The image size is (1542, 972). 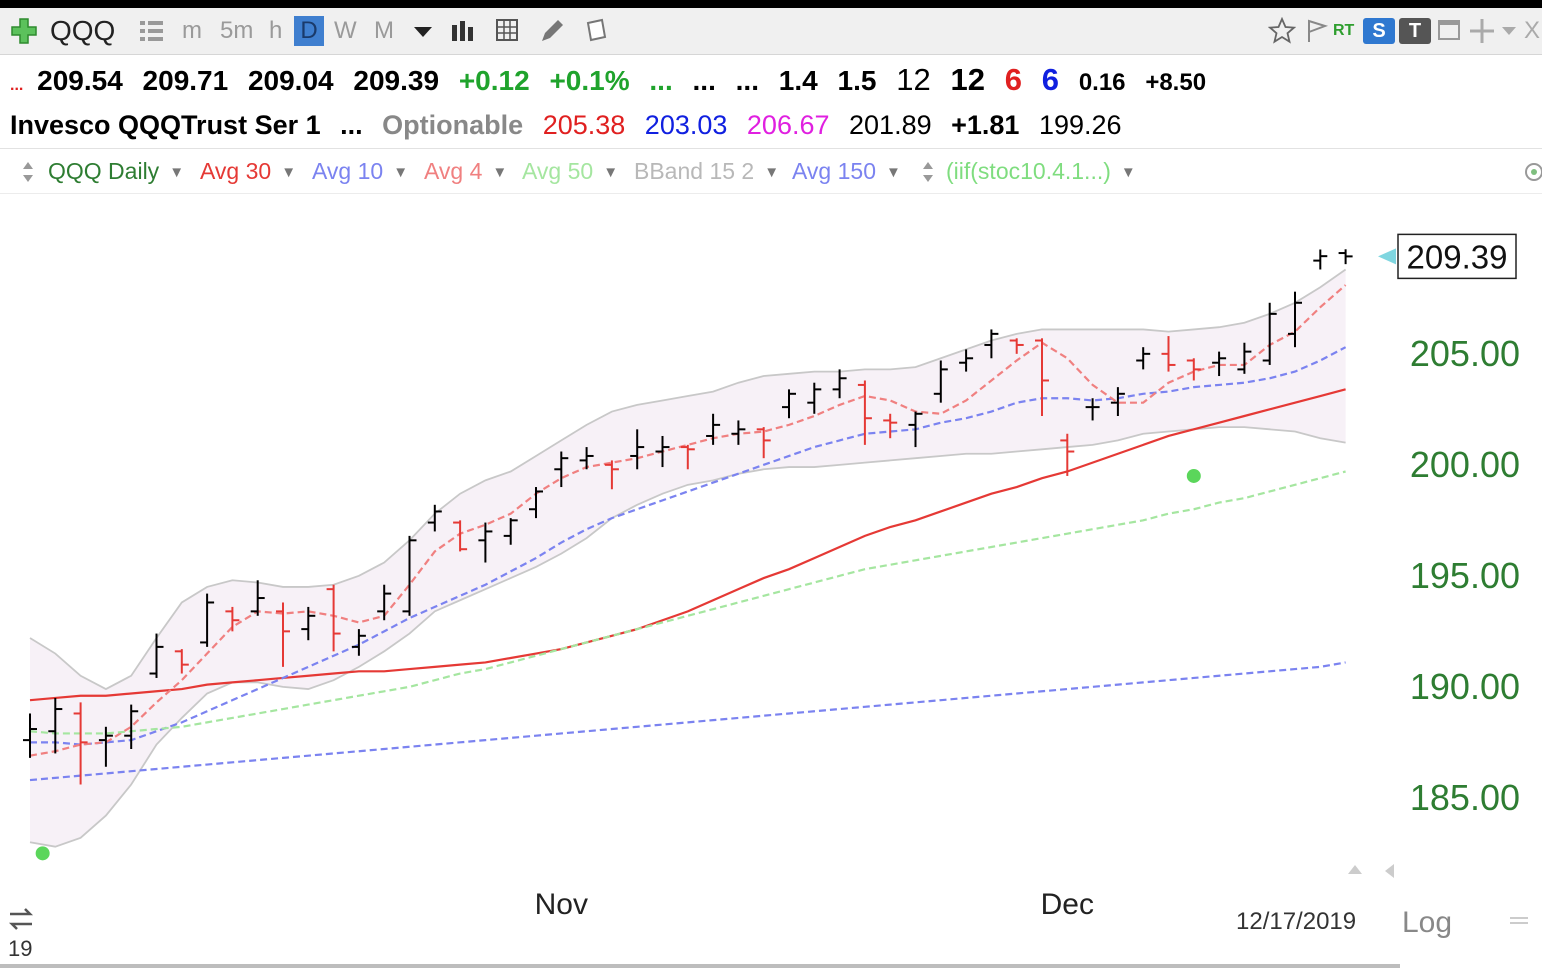 What do you see at coordinates (345, 30) in the screenshot?
I see `timeframe-w: W` at bounding box center [345, 30].